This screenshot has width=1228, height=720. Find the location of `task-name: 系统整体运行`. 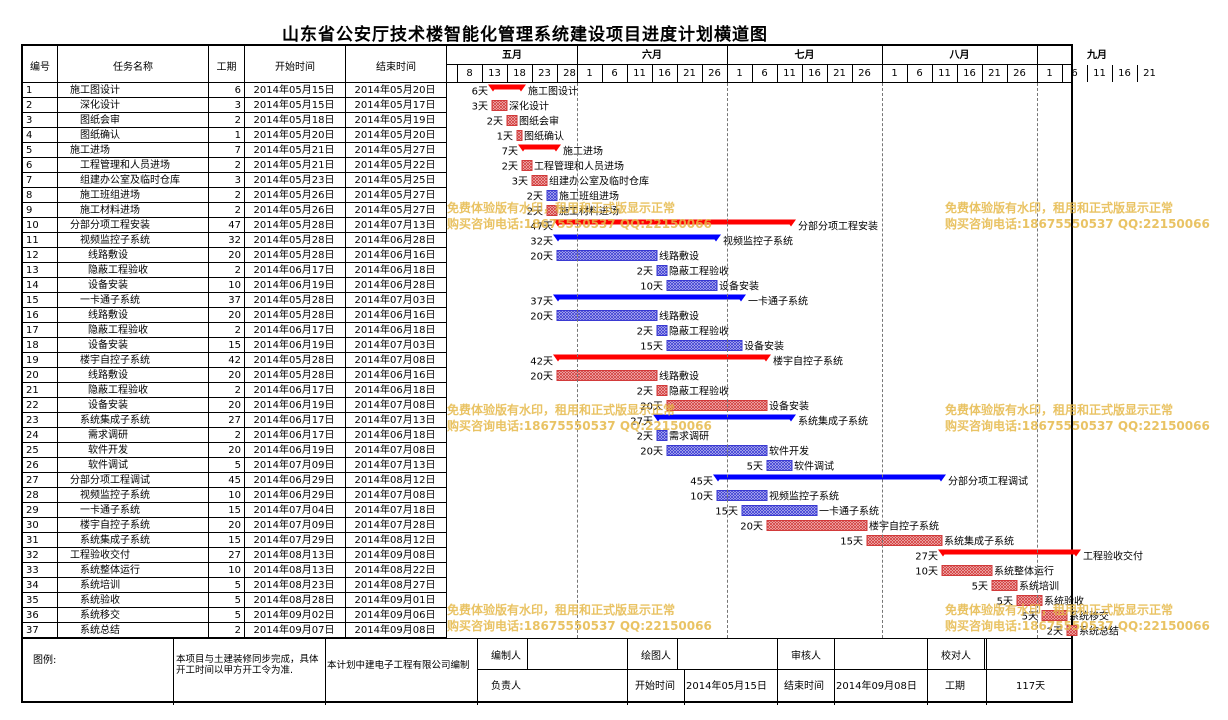

task-name: 系统整体运行 is located at coordinates (110, 570).